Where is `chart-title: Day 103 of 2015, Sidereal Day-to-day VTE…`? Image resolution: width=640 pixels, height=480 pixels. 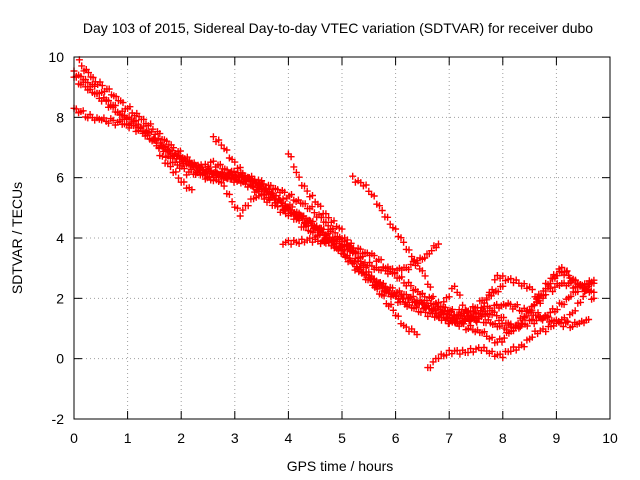 chart-title: Day 103 of 2015, Sidereal Day-to-day VTE… is located at coordinates (338, 28).